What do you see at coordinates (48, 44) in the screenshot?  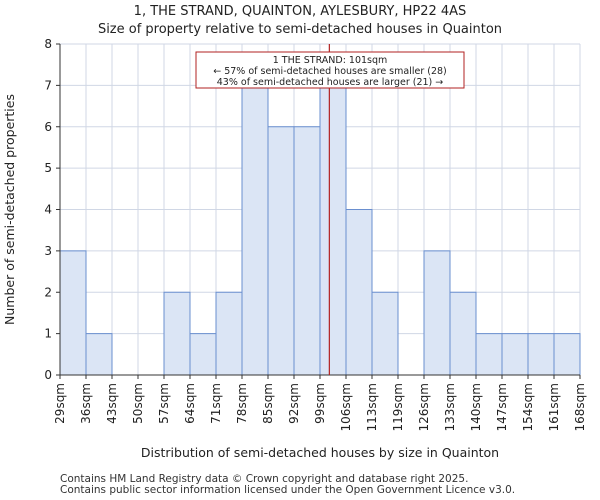 I see `y-tick-label: 8` at bounding box center [48, 44].